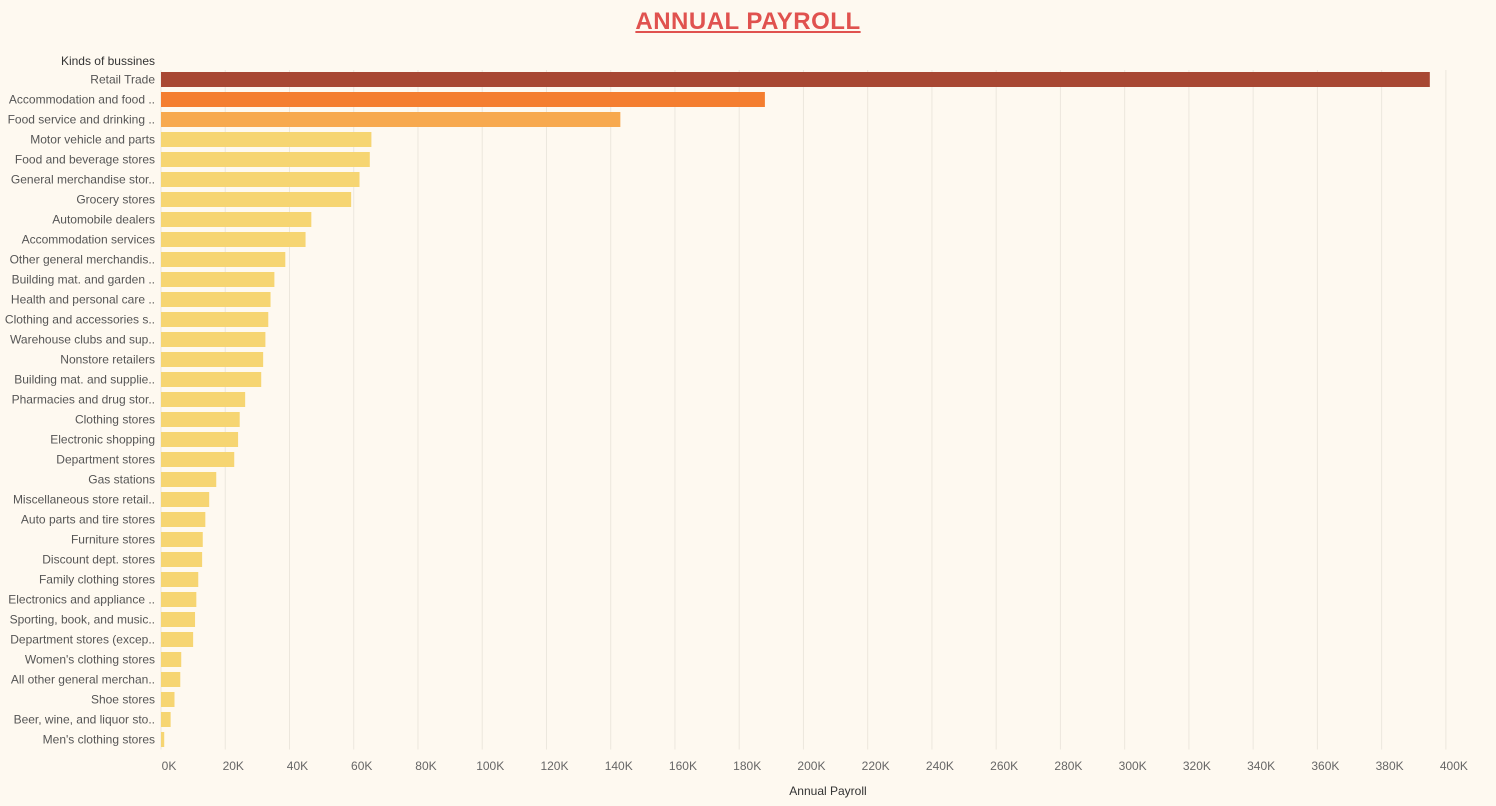 This screenshot has height=806, width=1496. I want to click on category-label: Clothing and accessories s.., so click(80, 320).